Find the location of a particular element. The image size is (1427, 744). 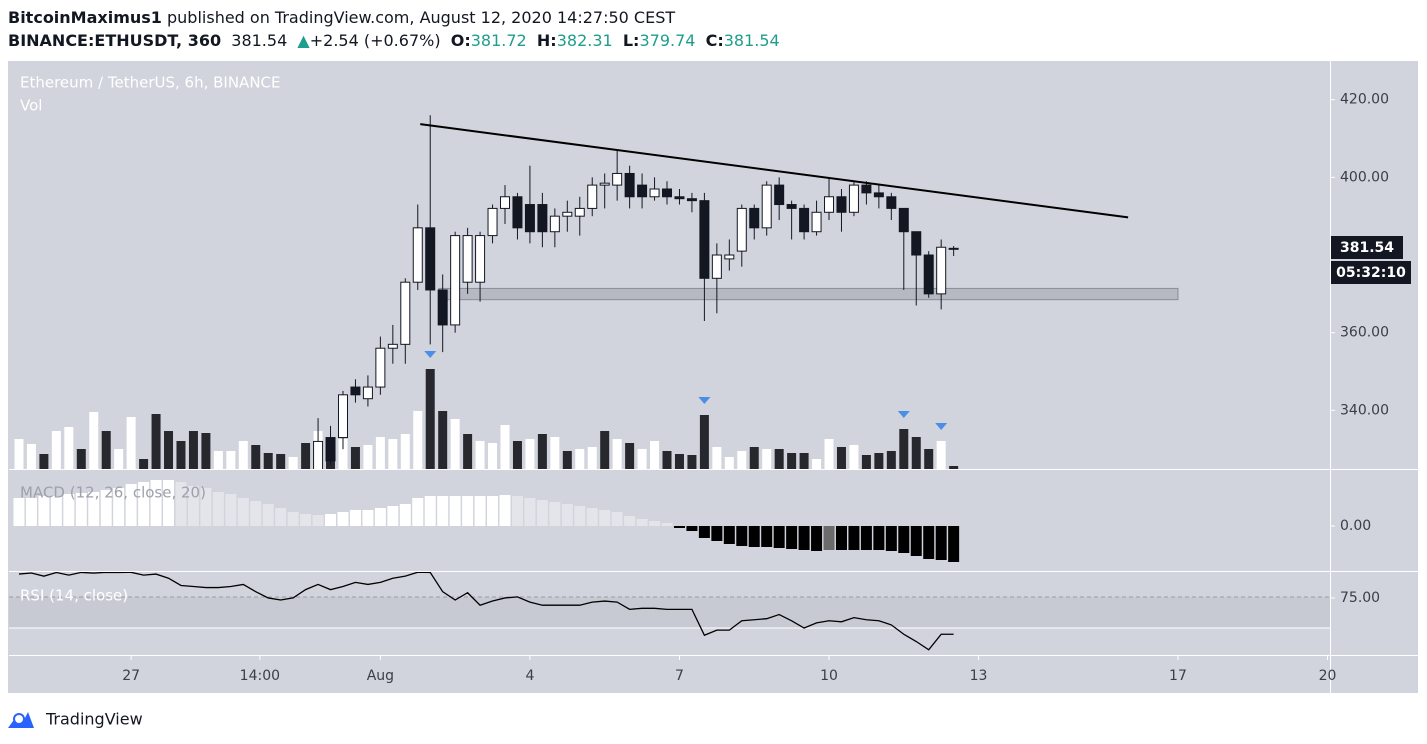

x-tick-label: 14:00 is located at coordinates (260, 676).